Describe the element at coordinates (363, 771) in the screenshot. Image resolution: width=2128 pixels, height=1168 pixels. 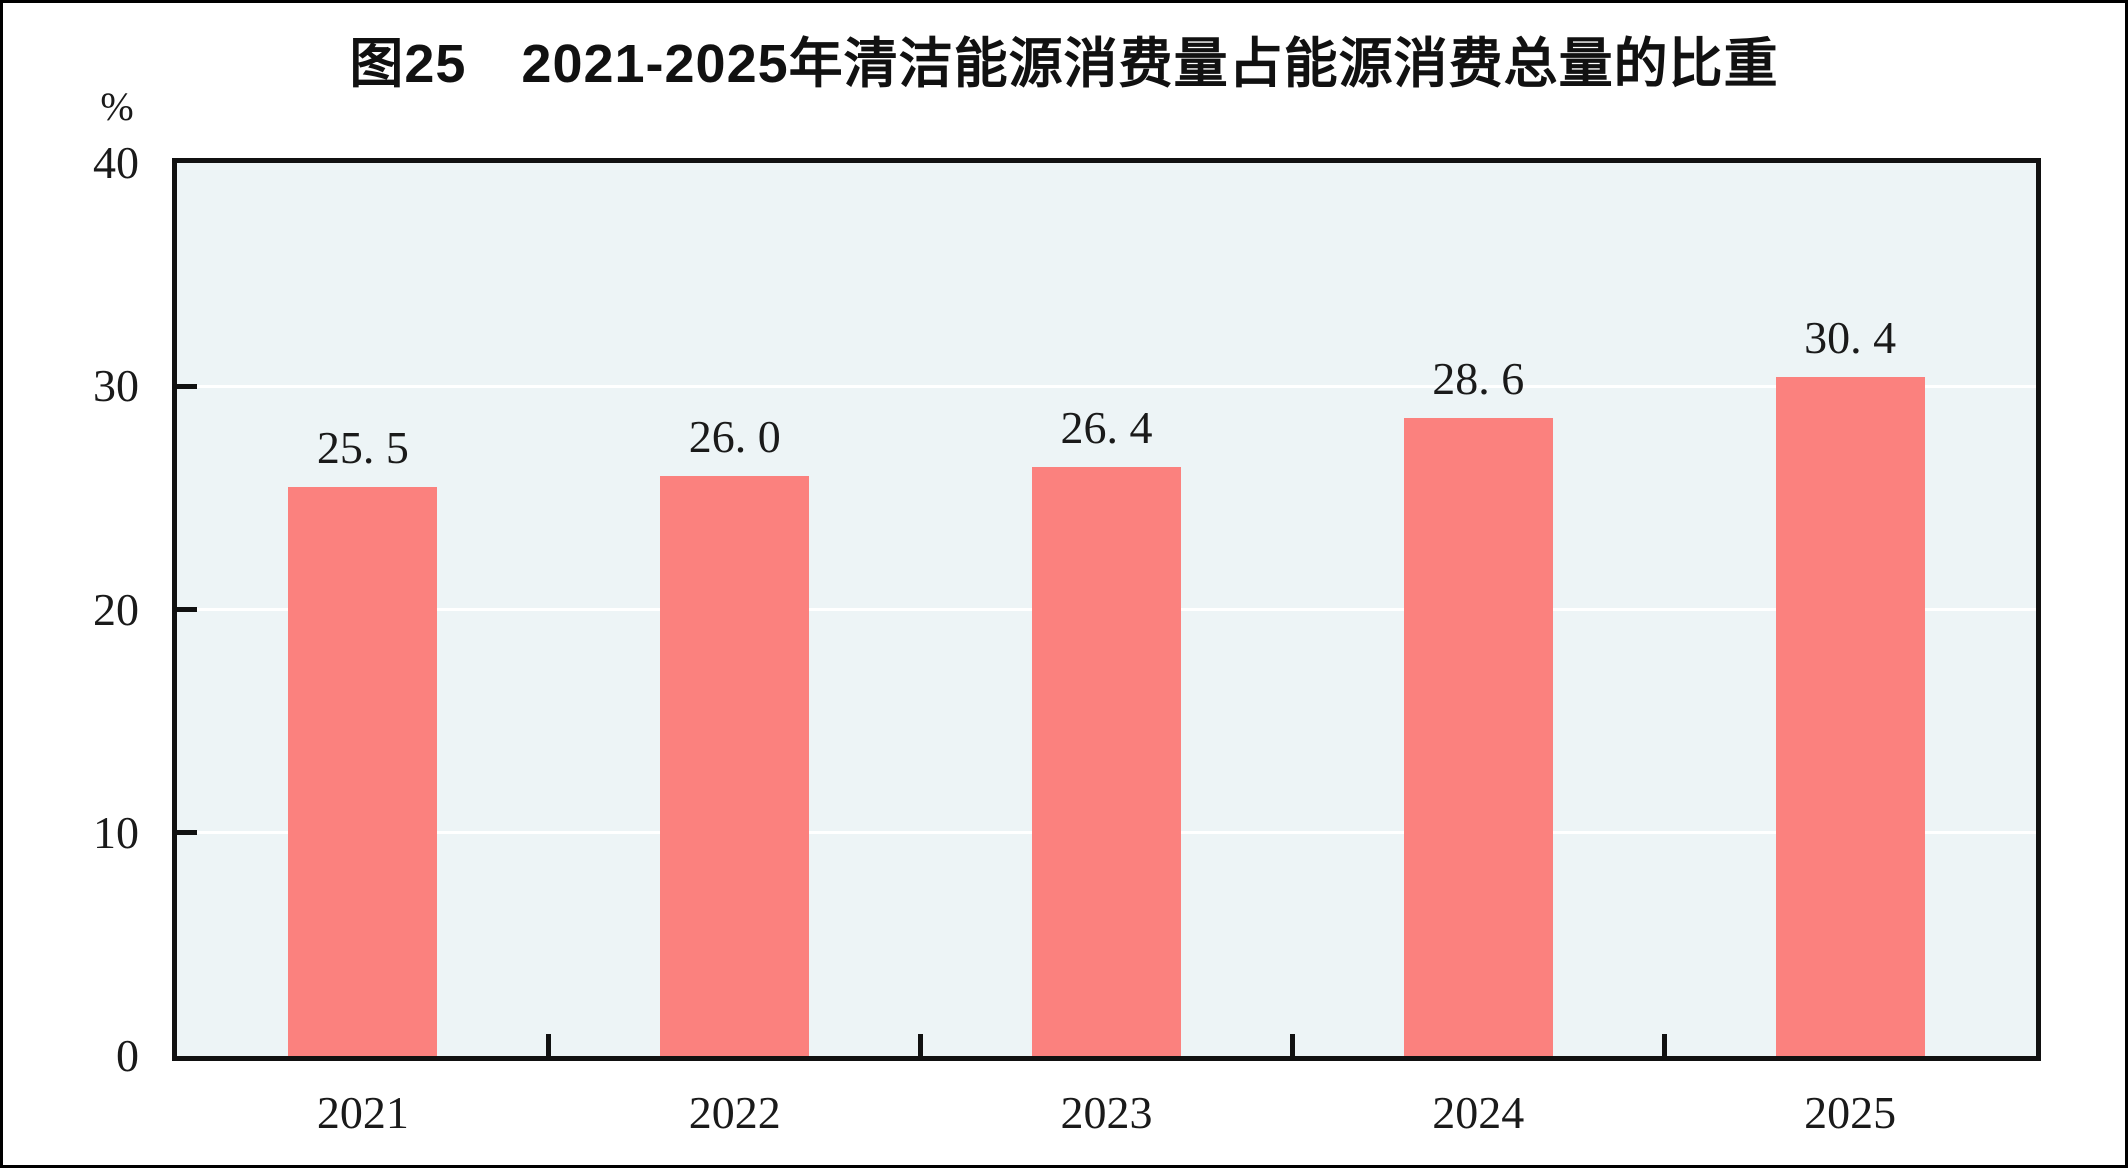
I see `bar-2021` at that location.